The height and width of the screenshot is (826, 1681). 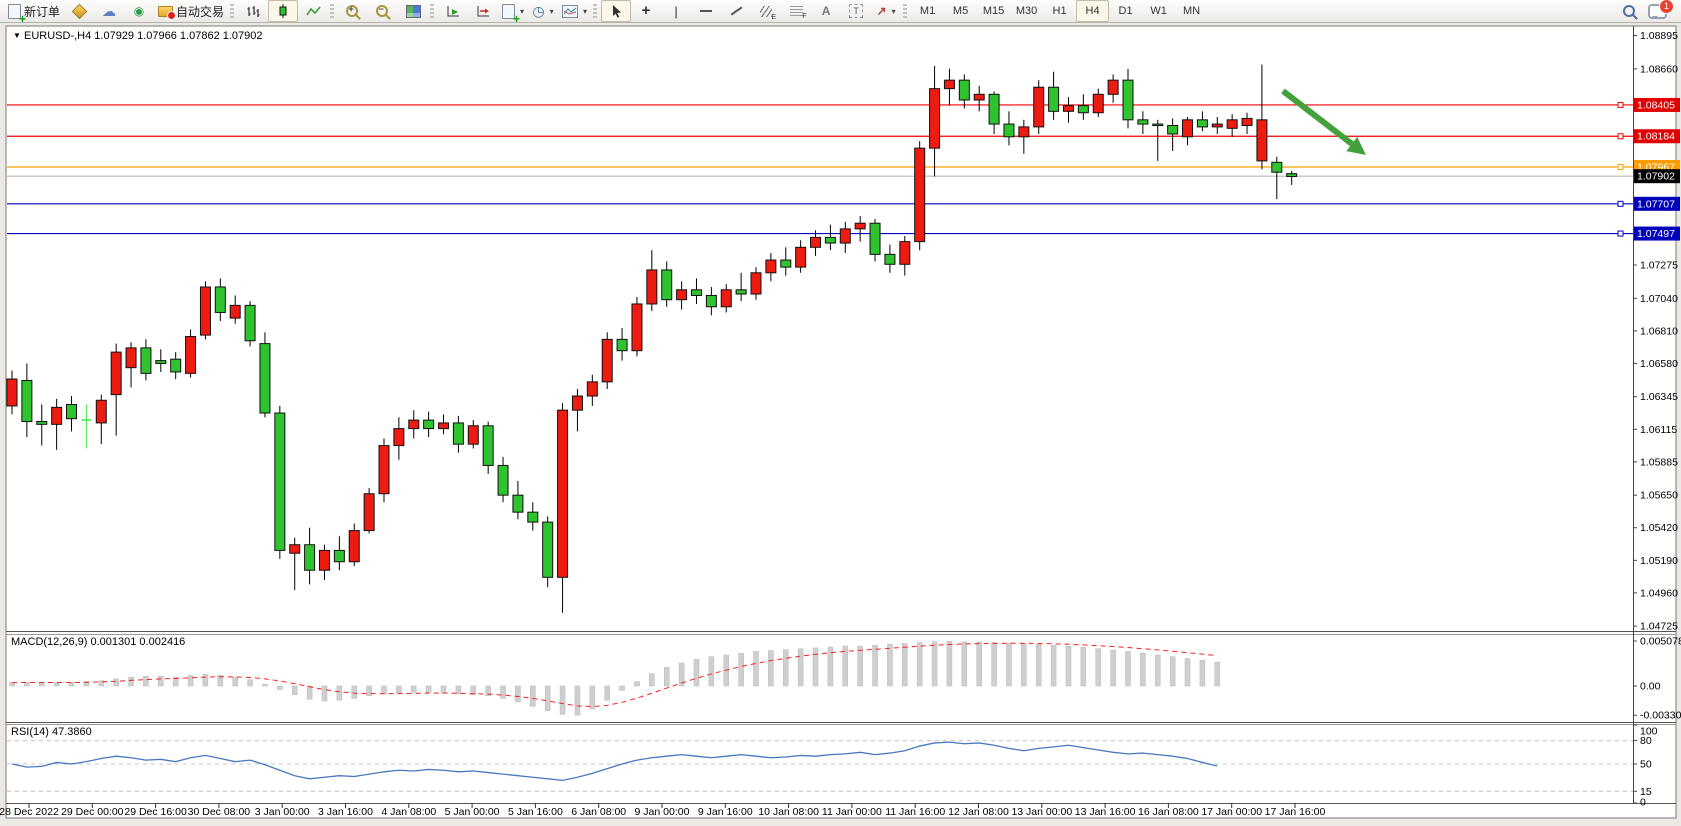 What do you see at coordinates (1657, 176) in the screenshot?
I see `price-badge` at bounding box center [1657, 176].